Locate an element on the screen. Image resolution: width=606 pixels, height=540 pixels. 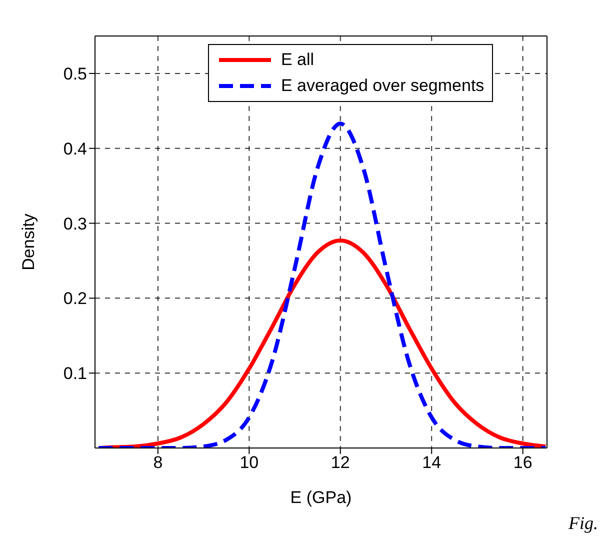
legend-label: E all is located at coordinates (297, 60).